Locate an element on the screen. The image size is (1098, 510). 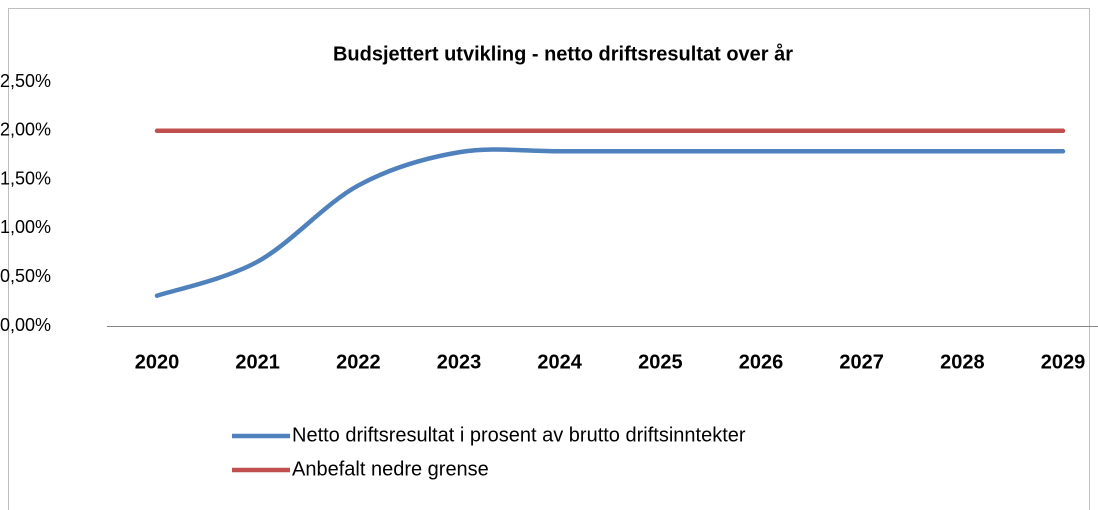
x-tick-label: 2021 is located at coordinates (257, 362).